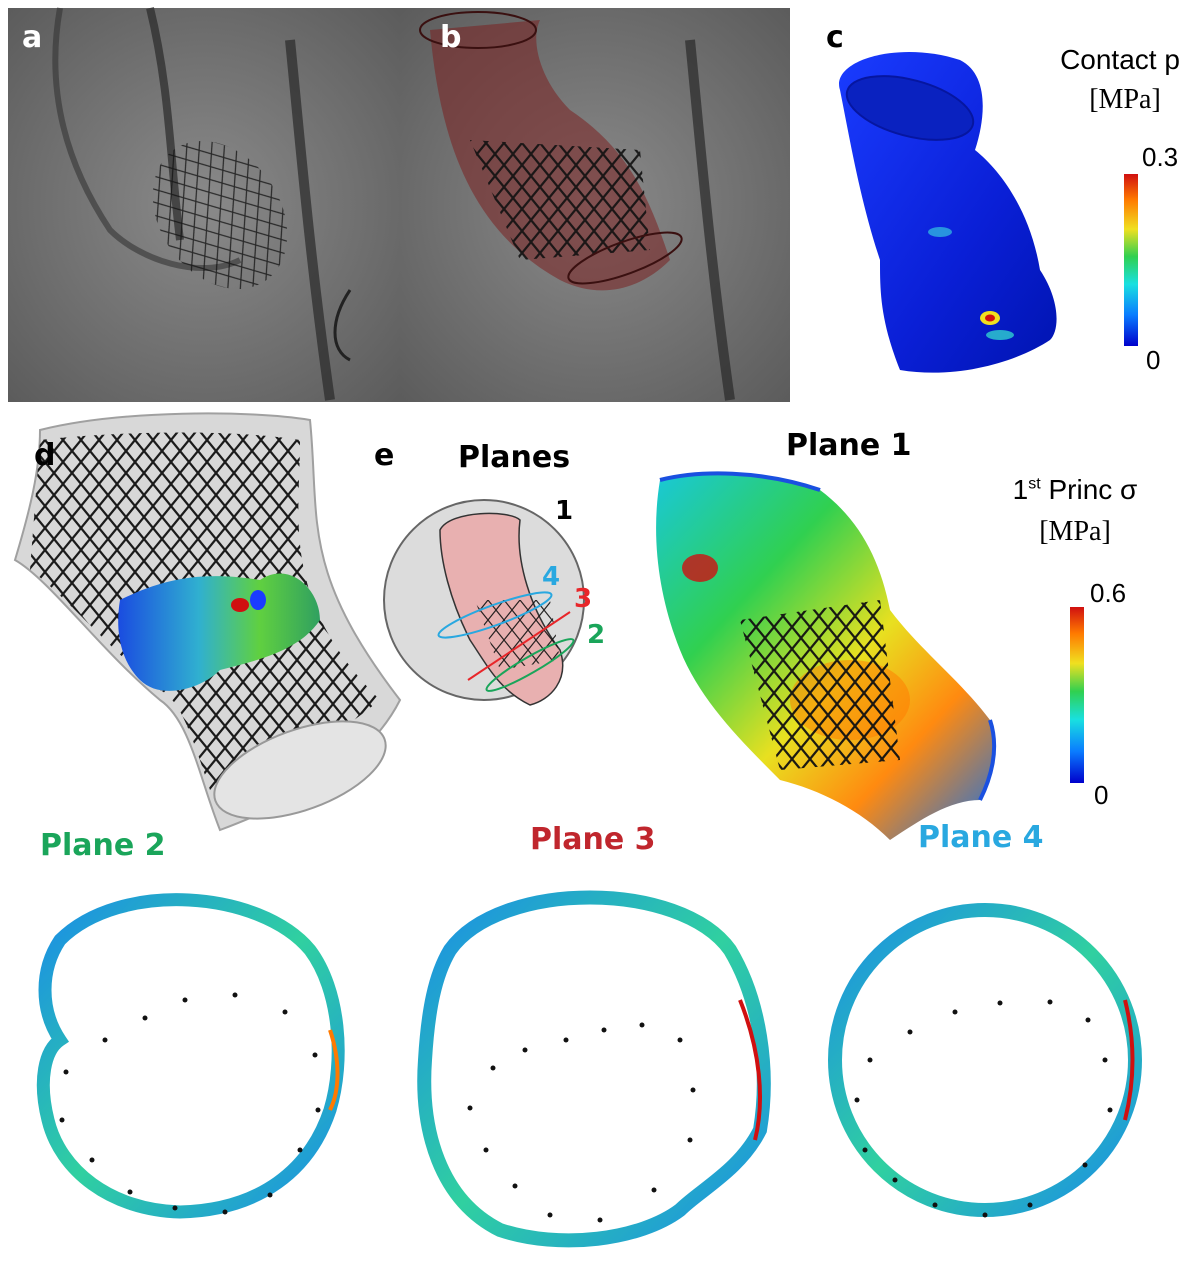 The height and width of the screenshot is (1268, 1203). I want to click on panel-a-fluoroscopy, so click(204, 205).